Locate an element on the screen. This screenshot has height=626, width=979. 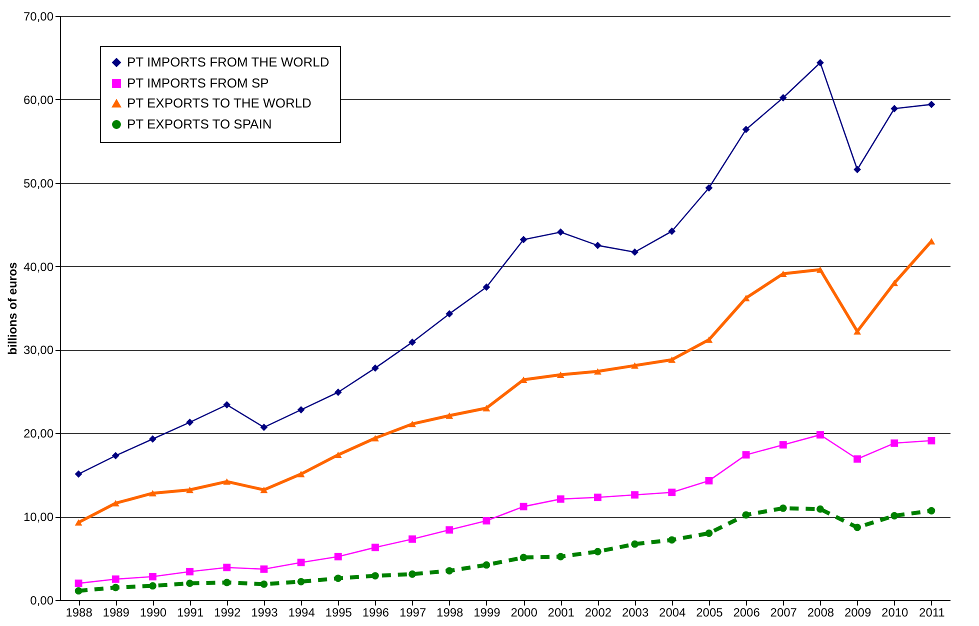
x-tick-label: 2007 is located at coordinates (784, 613).